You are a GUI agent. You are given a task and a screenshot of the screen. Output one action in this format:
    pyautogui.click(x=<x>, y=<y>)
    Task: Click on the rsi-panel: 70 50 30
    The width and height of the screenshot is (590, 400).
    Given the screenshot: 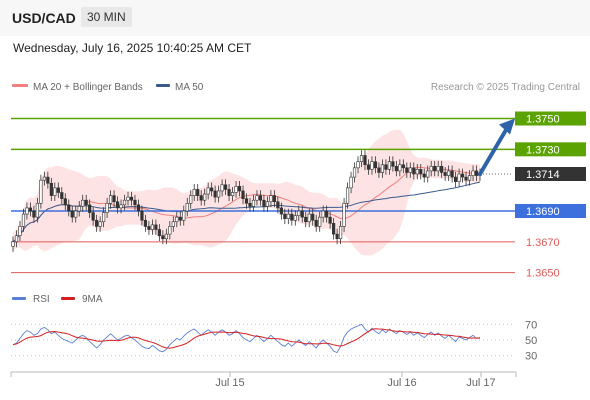 What is the action you would take?
    pyautogui.click(x=274, y=341)
    